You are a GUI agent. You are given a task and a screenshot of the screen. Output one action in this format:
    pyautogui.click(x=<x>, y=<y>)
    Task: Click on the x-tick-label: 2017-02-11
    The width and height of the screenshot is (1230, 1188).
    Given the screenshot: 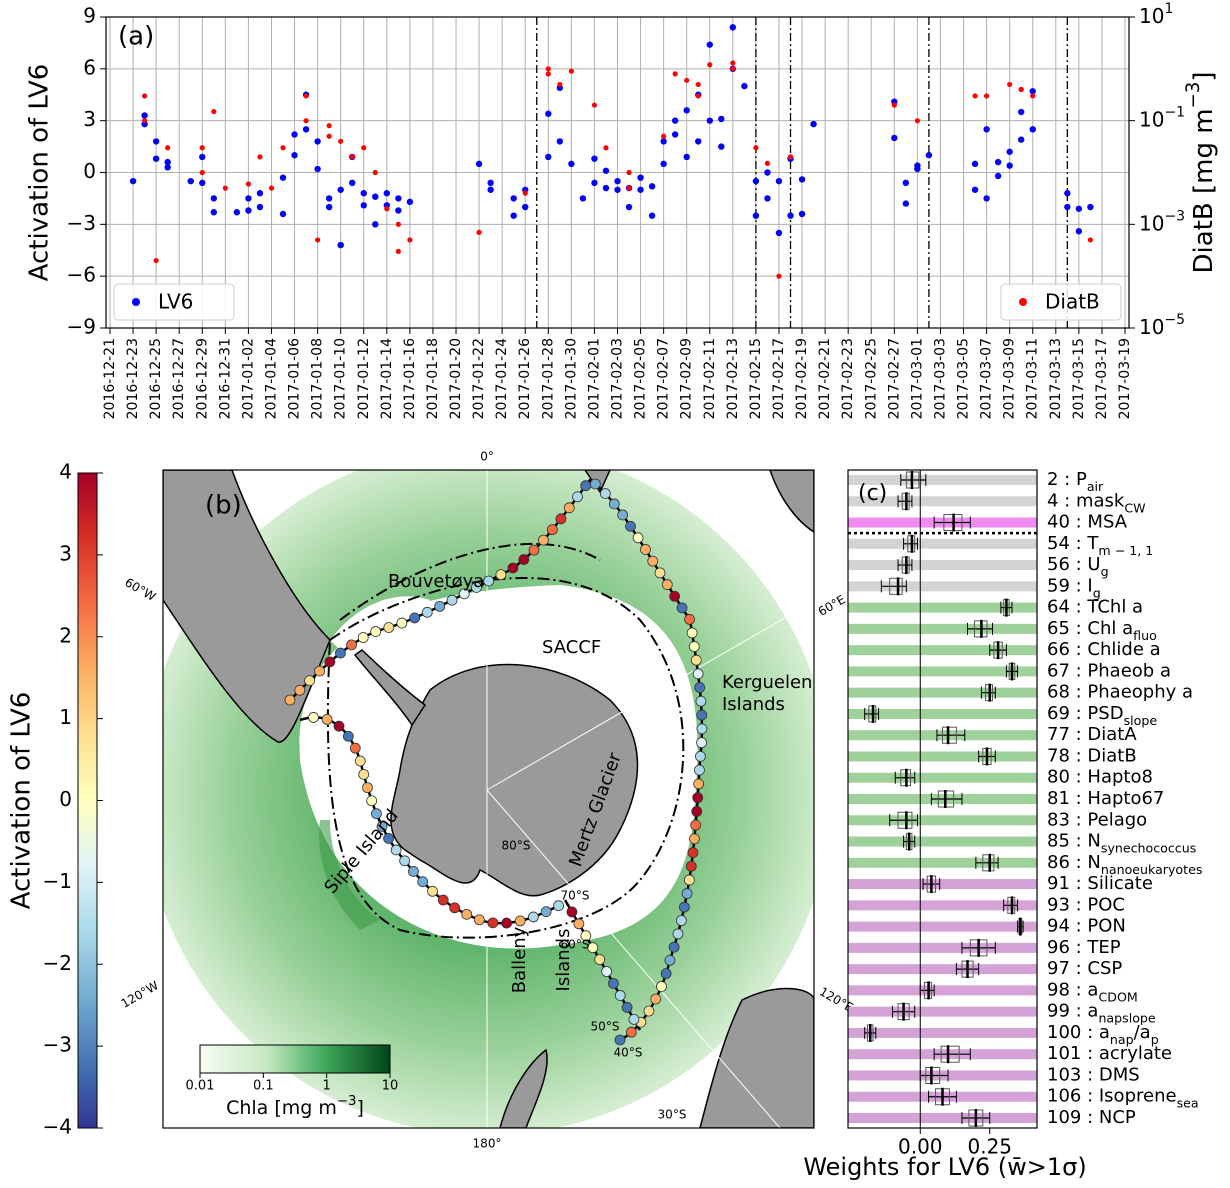 What is the action you would take?
    pyautogui.click(x=710, y=378)
    